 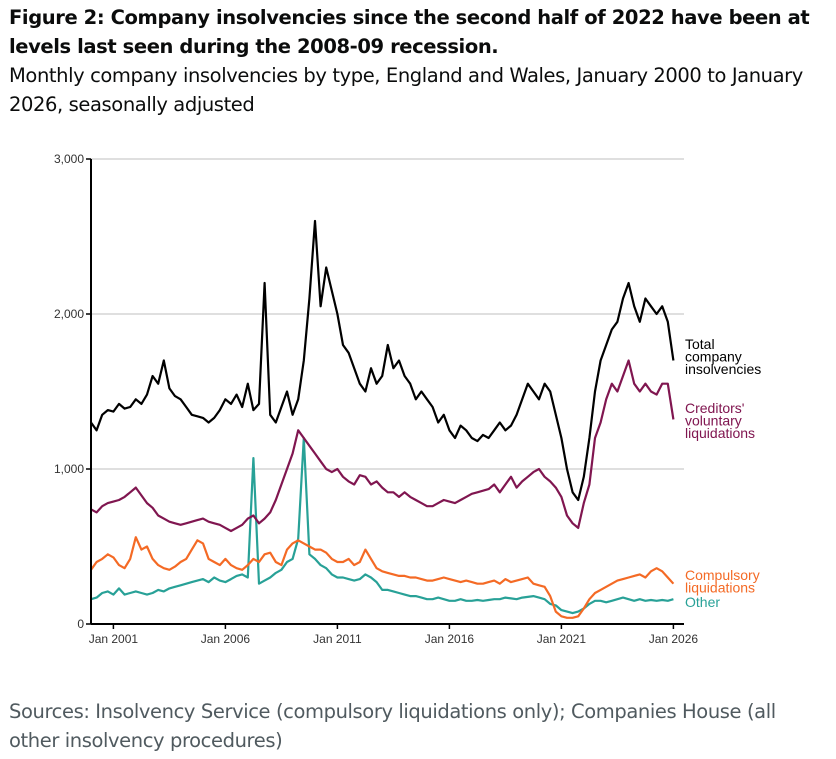 I want to click on y-tick-label: 3,000, so click(x=69, y=159).